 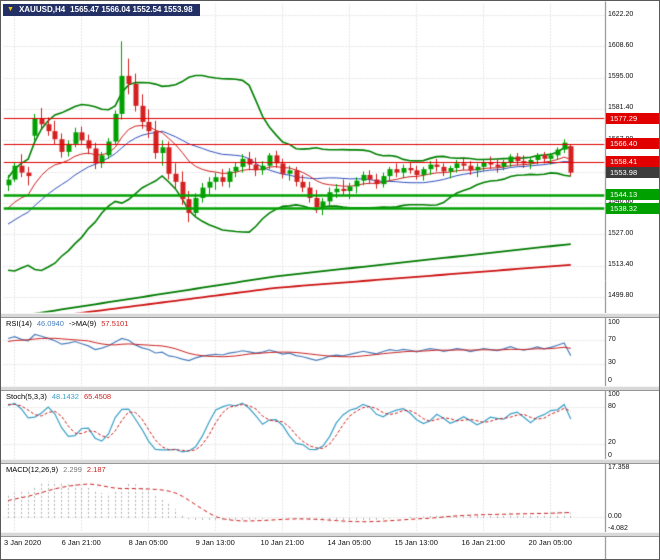 What do you see at coordinates (131, 9) in the screenshot?
I see `ohlc-values: 1565.47 1566.04 1552.54 1553.98` at bounding box center [131, 9].